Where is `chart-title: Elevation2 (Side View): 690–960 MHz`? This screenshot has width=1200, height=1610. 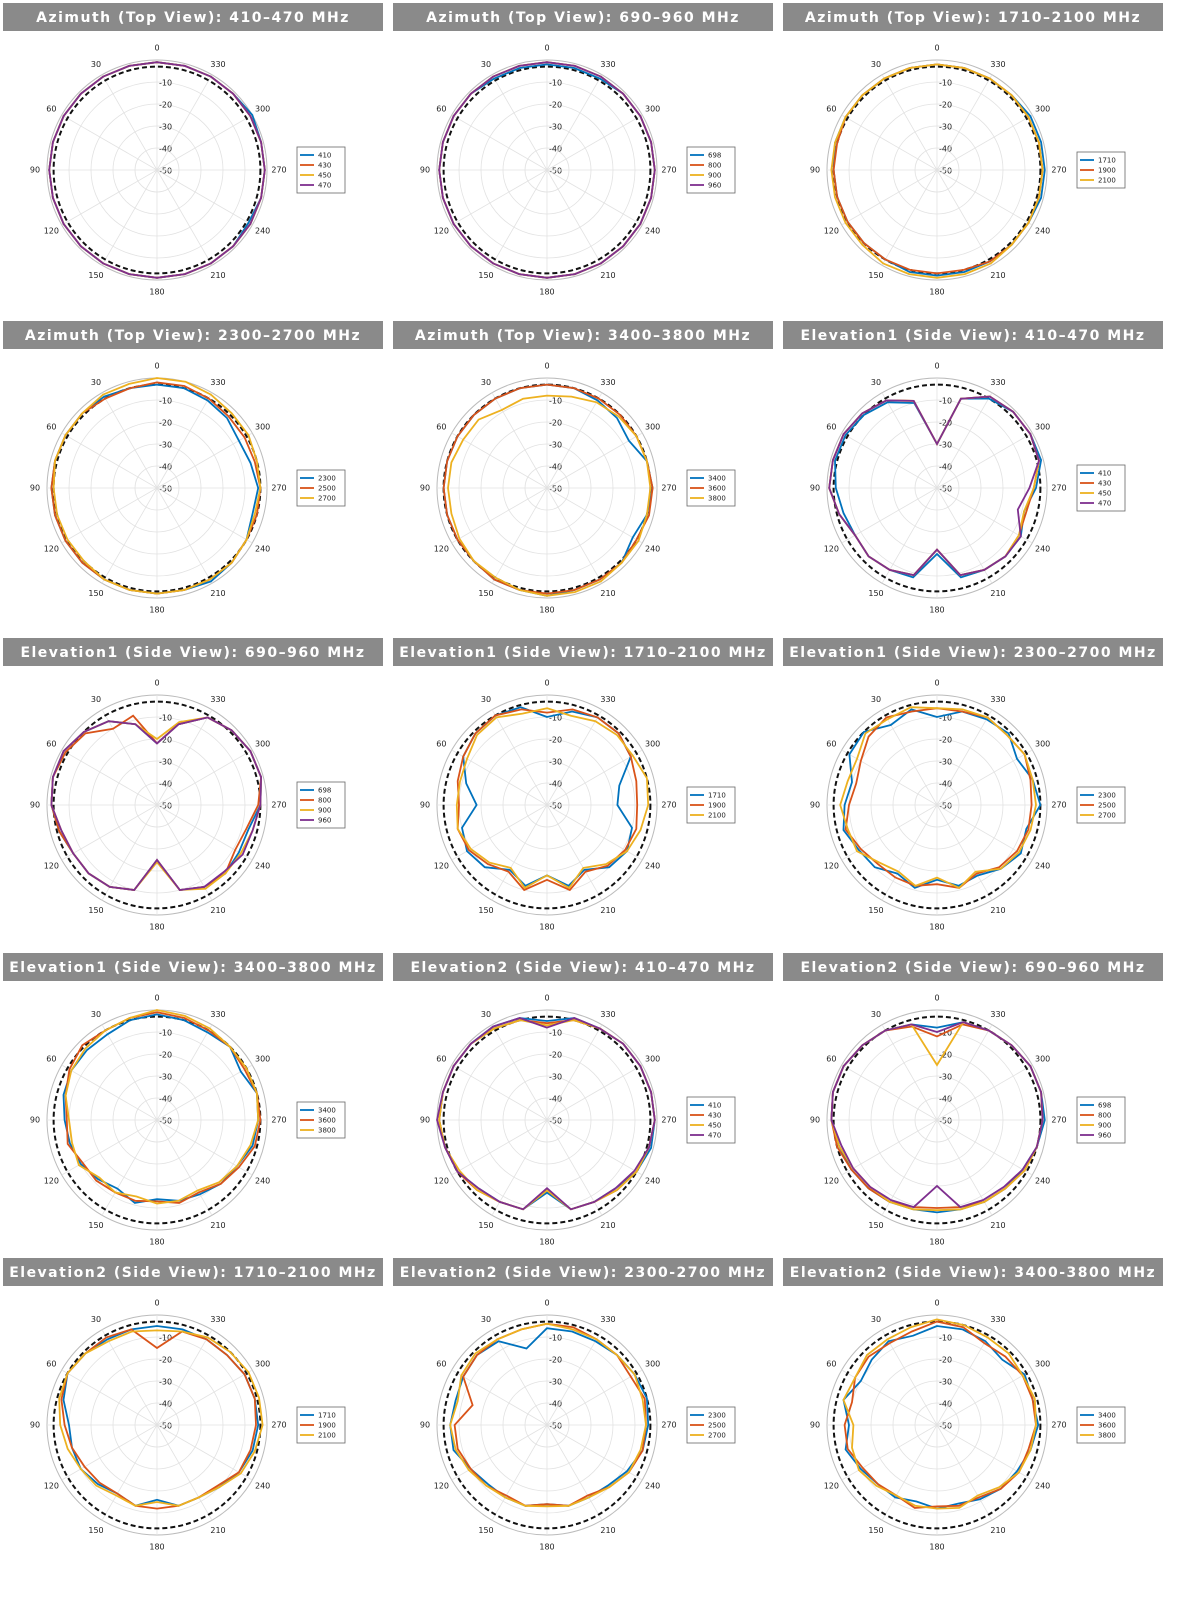
chart-title: Elevation2 (Side View): 690–960 MHz is located at coordinates (972, 968).